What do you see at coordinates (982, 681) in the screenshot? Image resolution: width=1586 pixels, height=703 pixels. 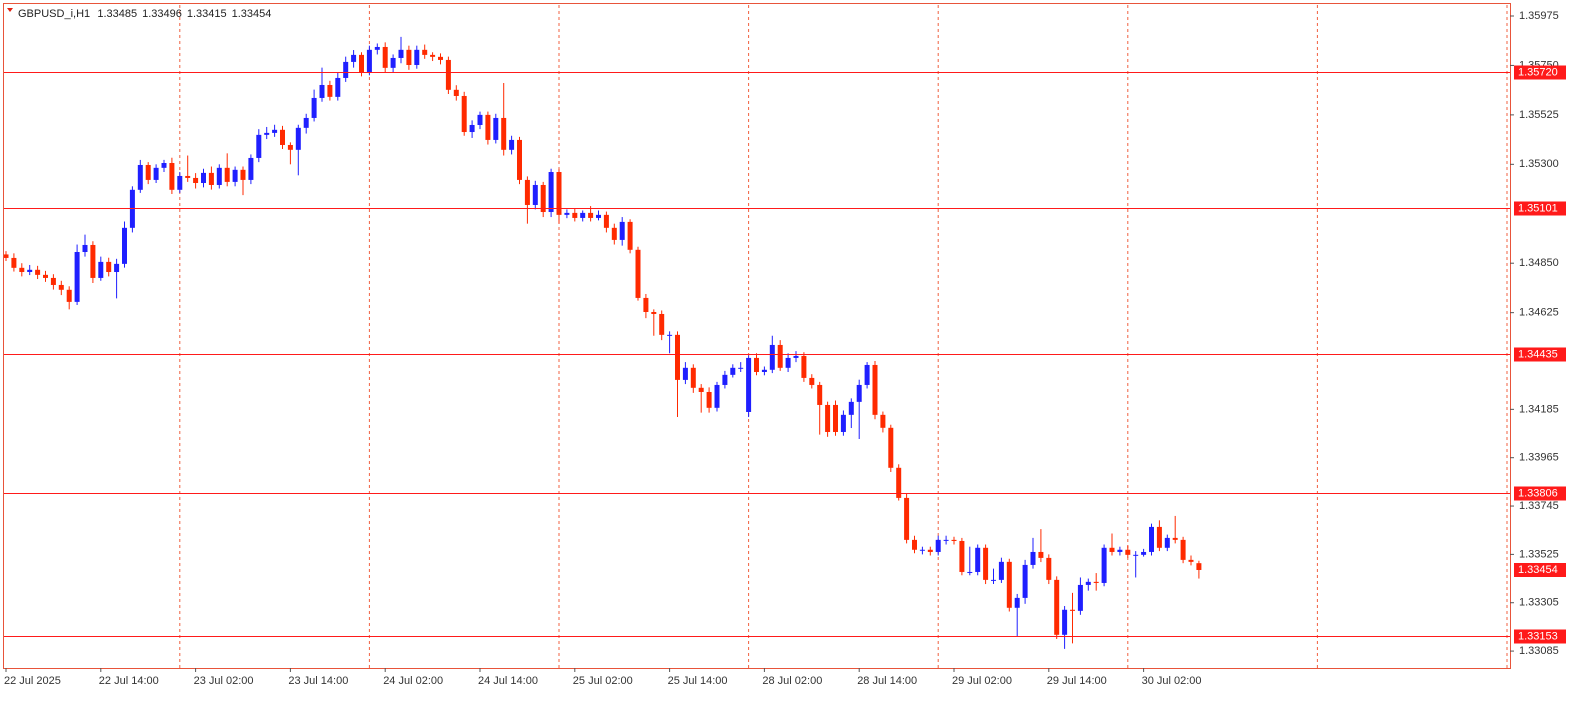 I see `x-tick-label: 29 Jul 02:00` at bounding box center [982, 681].